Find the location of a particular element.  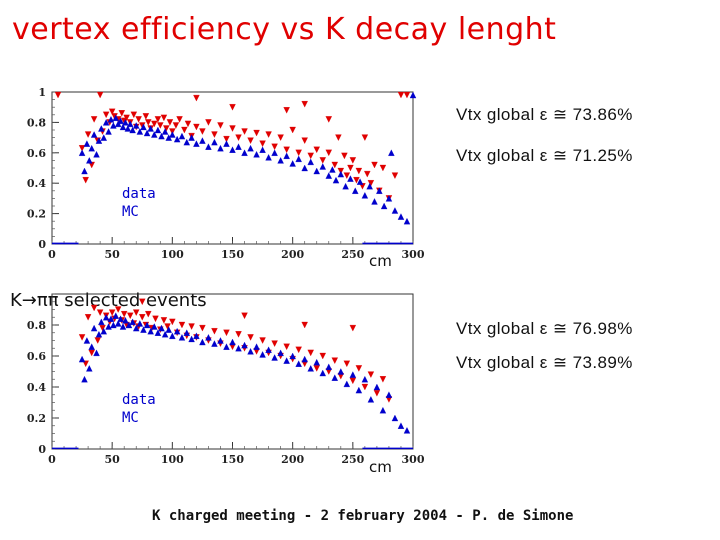

legend-data-label: data is located at coordinates (139, 400).